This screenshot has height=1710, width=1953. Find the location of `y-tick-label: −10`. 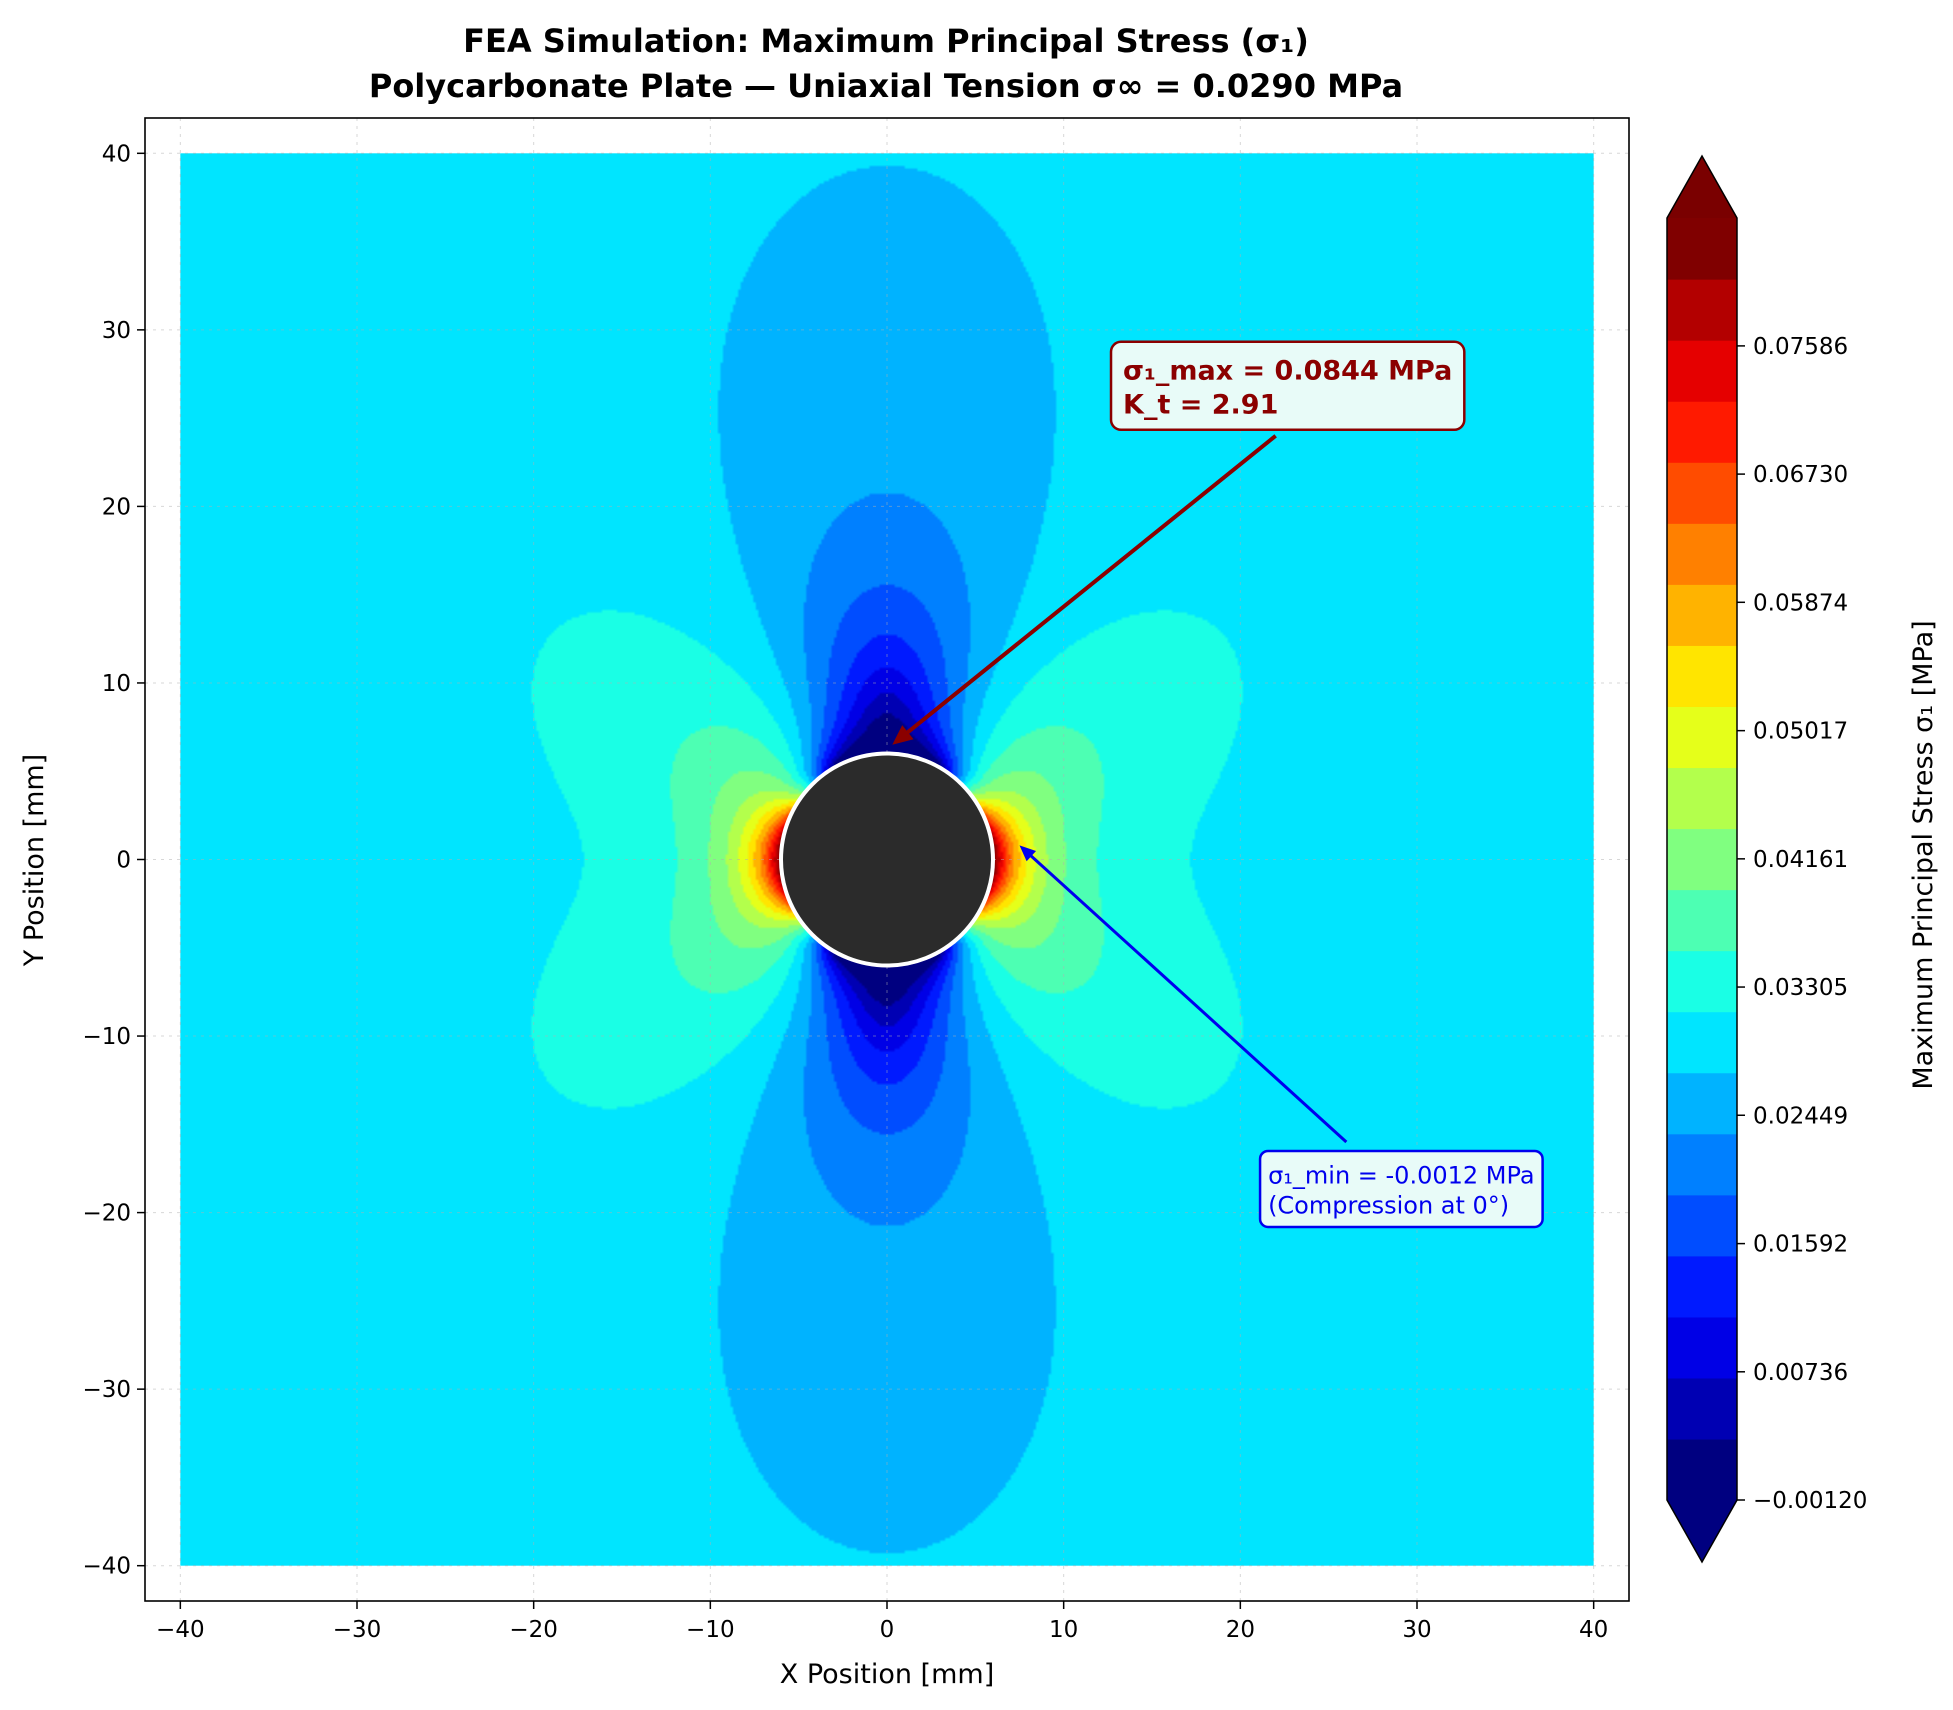

y-tick-label: −10 is located at coordinates (106, 1037).